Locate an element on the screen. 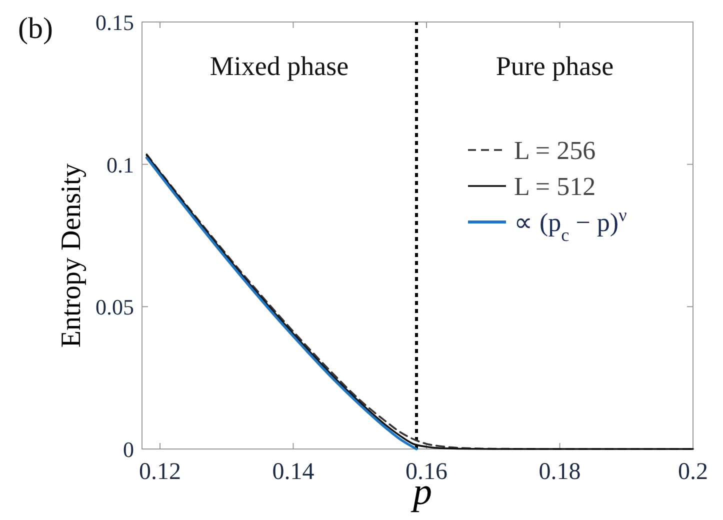 The height and width of the screenshot is (520, 723). y-tick-label: 0.1 is located at coordinates (120, 165).